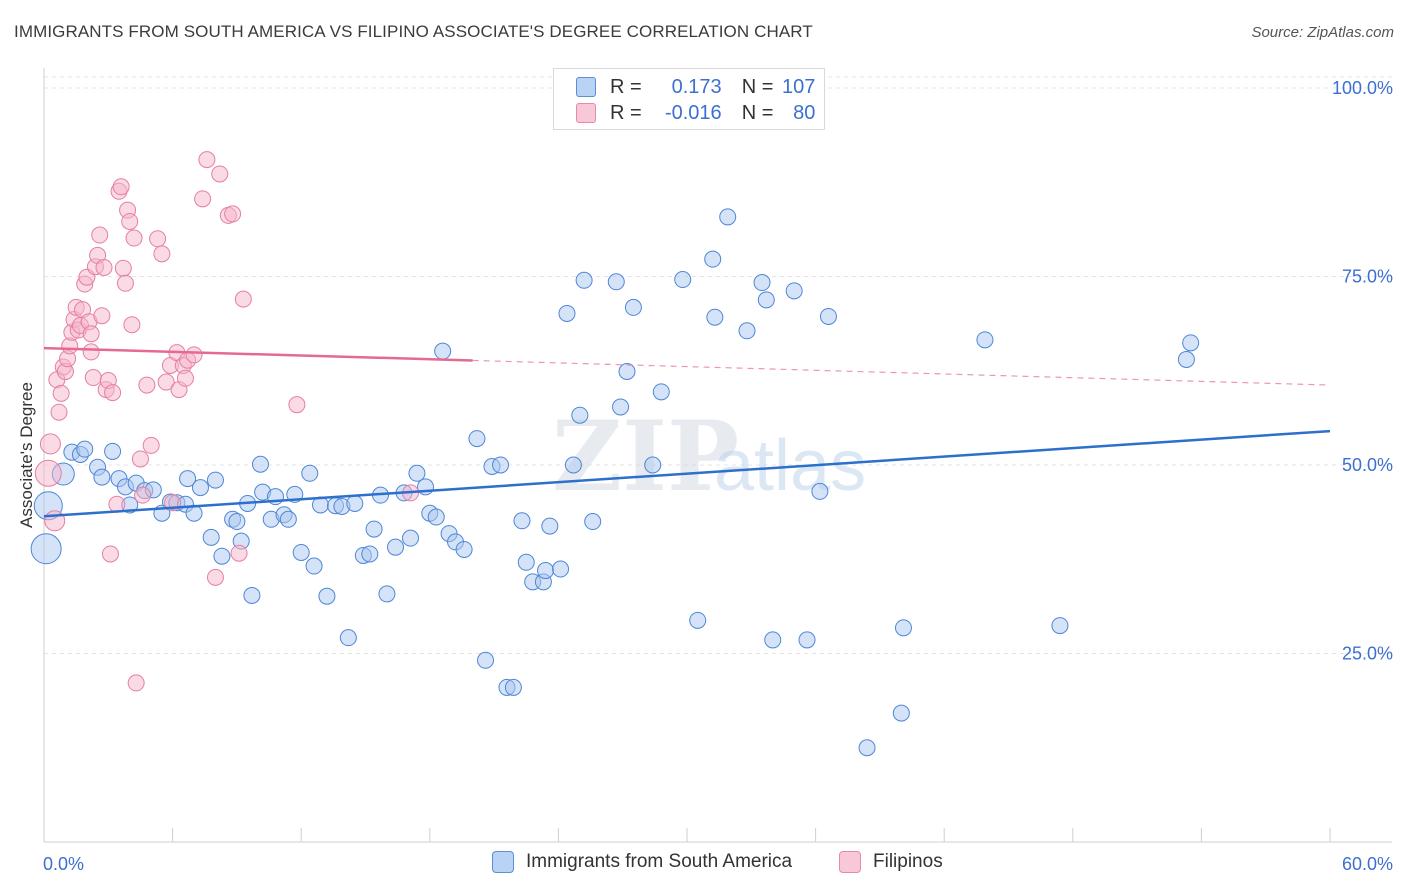 Image resolution: width=1406 pixels, height=892 pixels. Describe the element at coordinates (1367, 654) in the screenshot. I see `y-tick-label-25: 25.0%` at that location.